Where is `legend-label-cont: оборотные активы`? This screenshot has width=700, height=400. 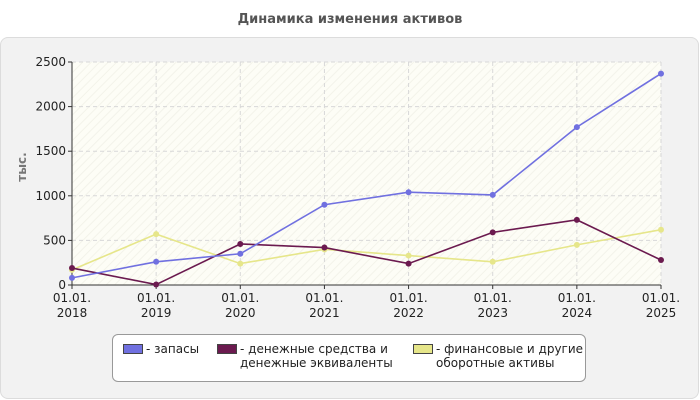 legend-label-cont: оборотные активы is located at coordinates (495, 363).